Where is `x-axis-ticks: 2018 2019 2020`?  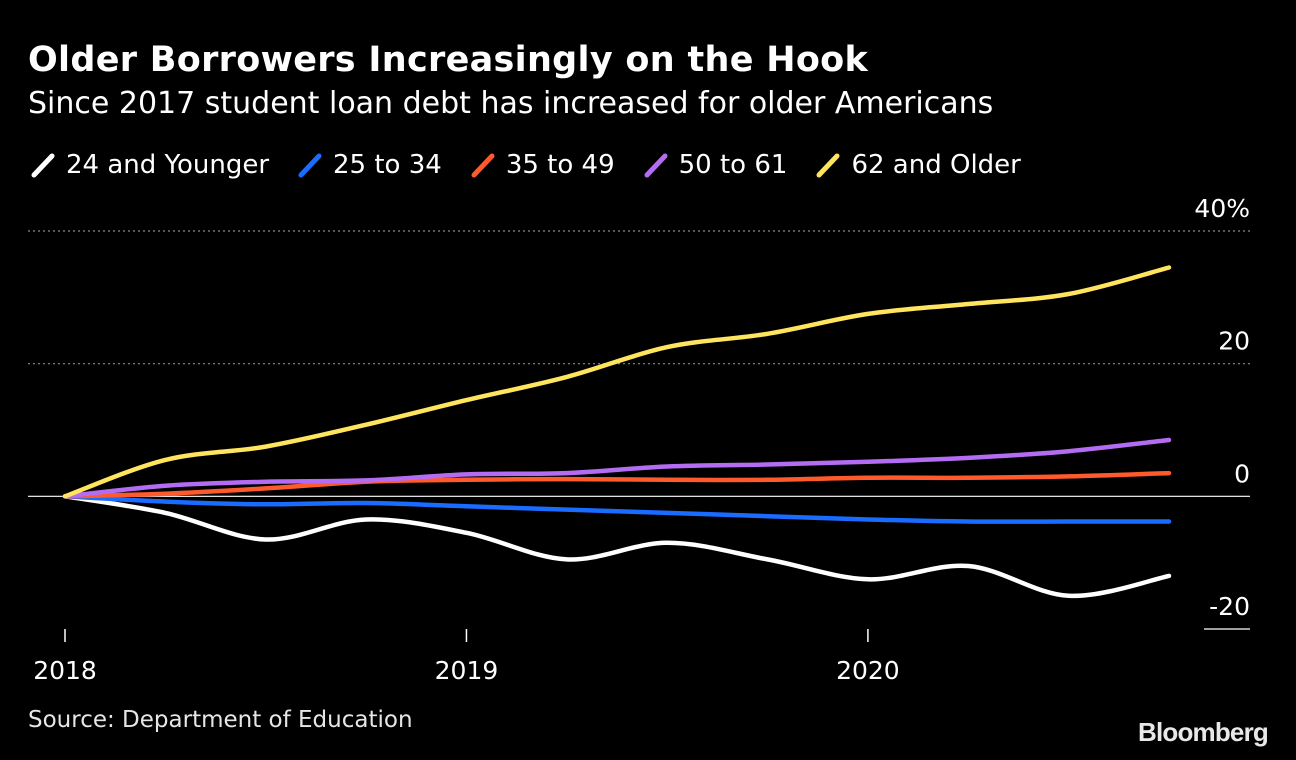
x-axis-ticks: 2018 2019 2020 is located at coordinates (466, 657).